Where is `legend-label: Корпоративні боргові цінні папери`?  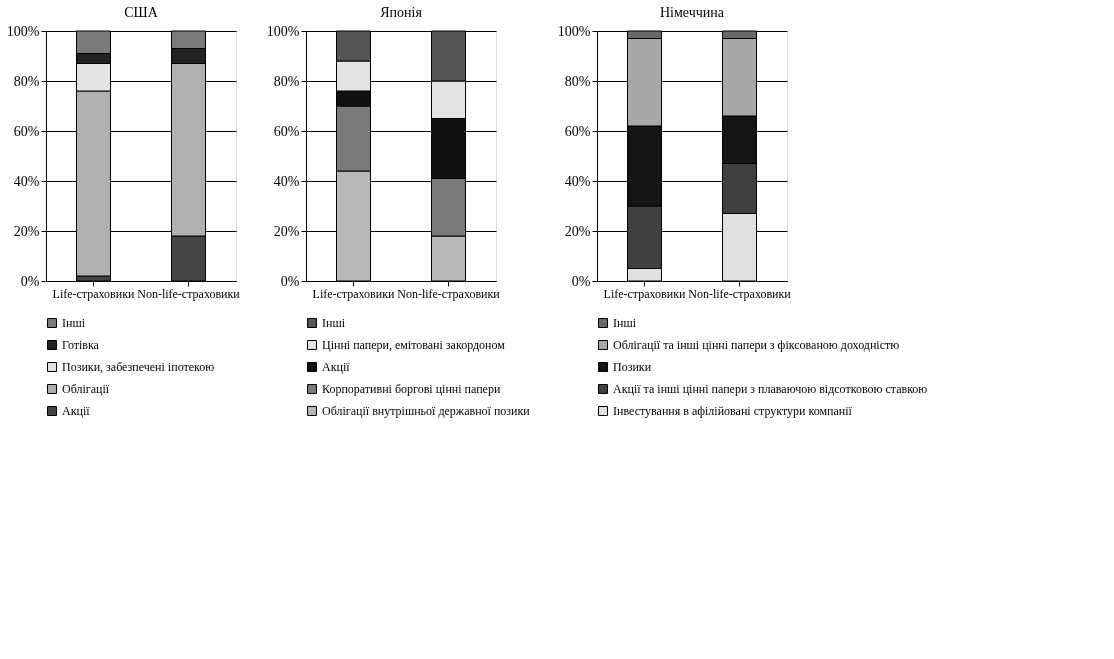 legend-label: Корпоративні боргові цінні папери is located at coordinates (411, 389).